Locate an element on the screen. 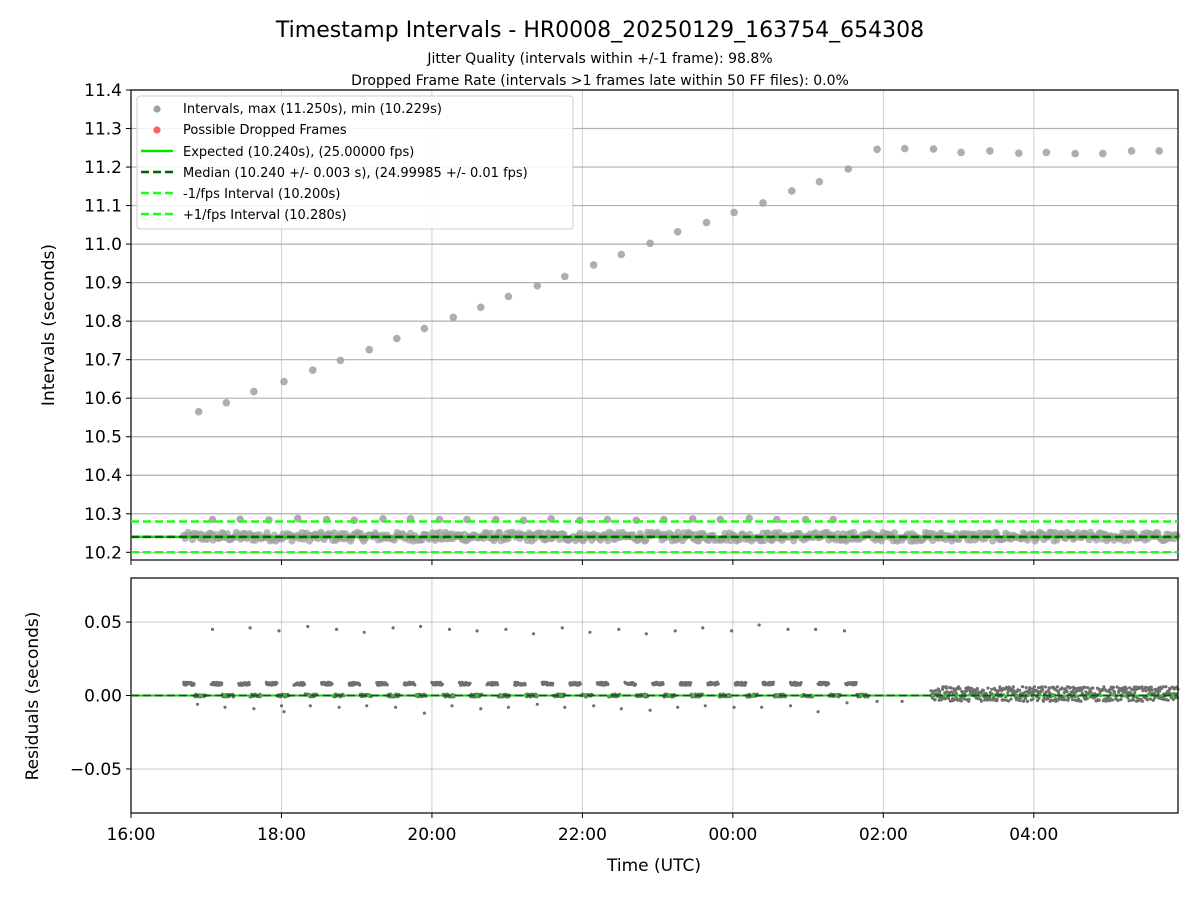 Image resolution: width=1200 pixels, height=900 pixels. intervals-ytick-label: 10.9 is located at coordinates (103, 284).